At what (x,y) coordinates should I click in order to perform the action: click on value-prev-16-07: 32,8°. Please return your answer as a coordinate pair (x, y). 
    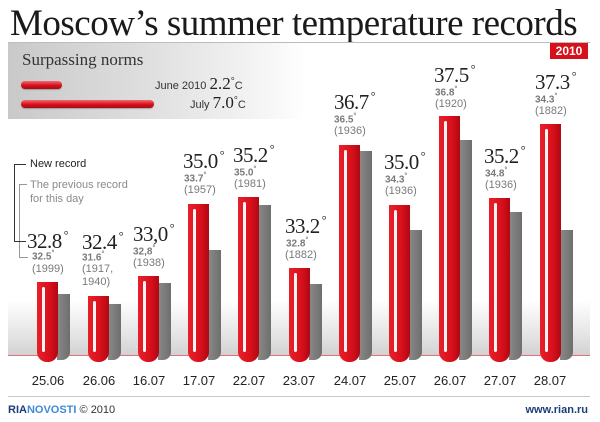
    Looking at the image, I should click on (144, 251).